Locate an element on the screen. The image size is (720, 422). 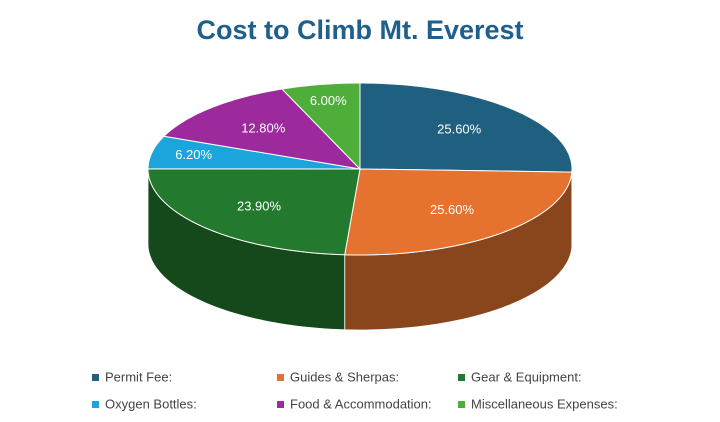
value-label: 12.80% is located at coordinates (263, 128).